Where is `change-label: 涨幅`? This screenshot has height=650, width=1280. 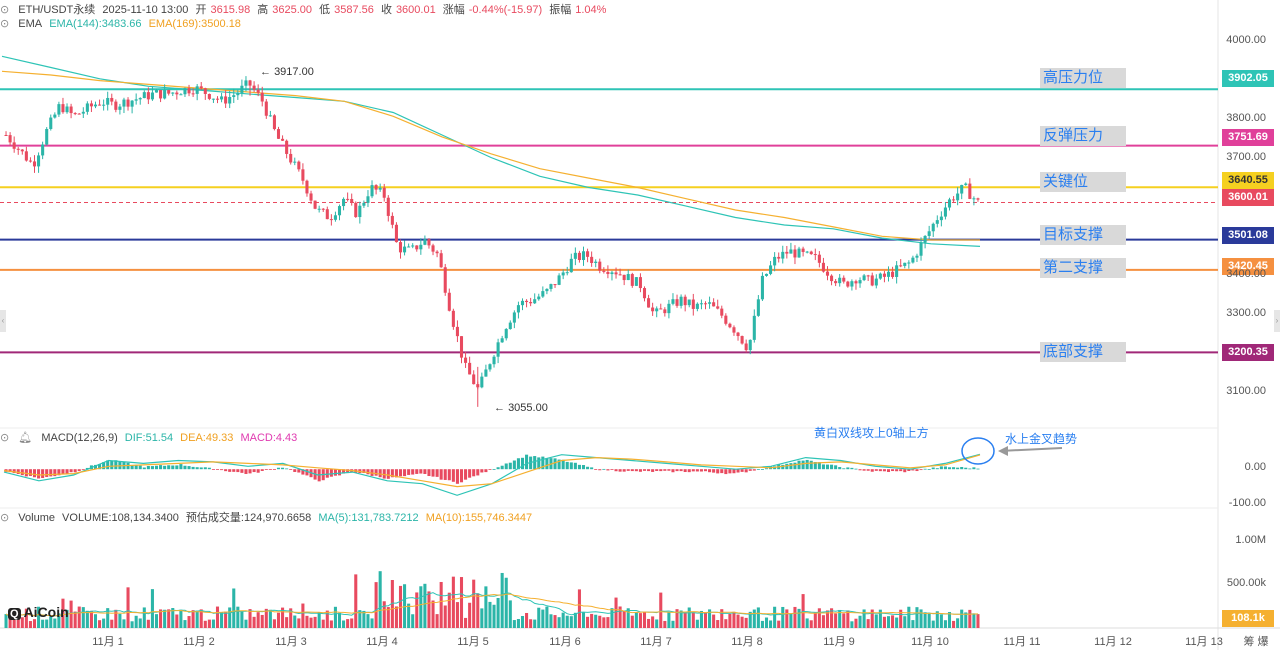 change-label: 涨幅 is located at coordinates (453, 10).